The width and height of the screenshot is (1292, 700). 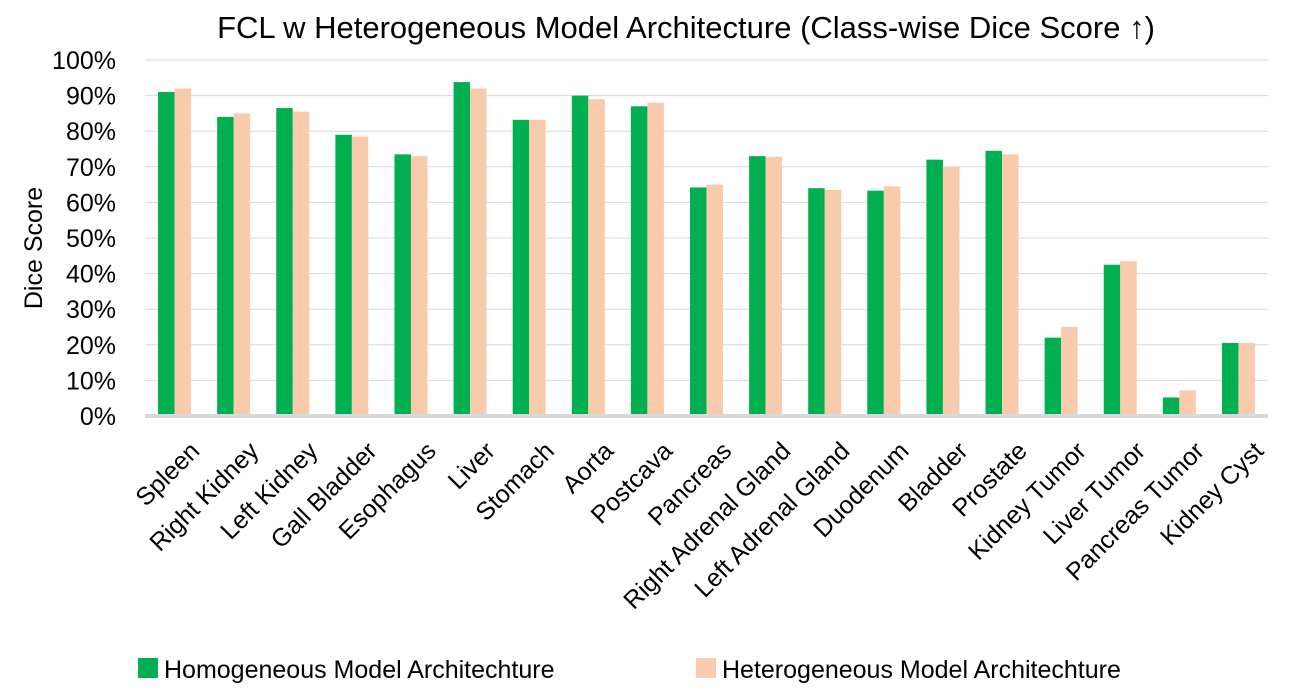 What do you see at coordinates (91, 381) in the screenshot?
I see `y-tick-label: 10%` at bounding box center [91, 381].